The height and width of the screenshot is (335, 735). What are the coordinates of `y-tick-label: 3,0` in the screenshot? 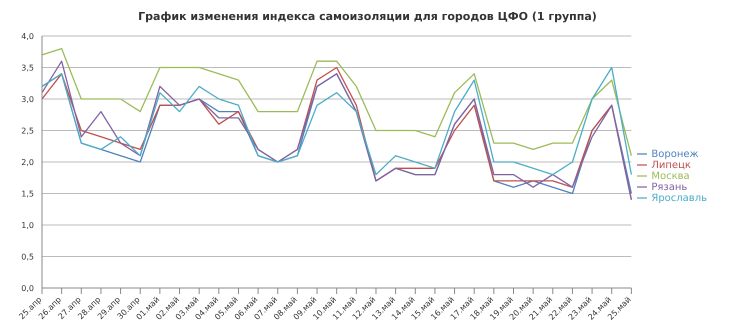 It's located at (27, 99).